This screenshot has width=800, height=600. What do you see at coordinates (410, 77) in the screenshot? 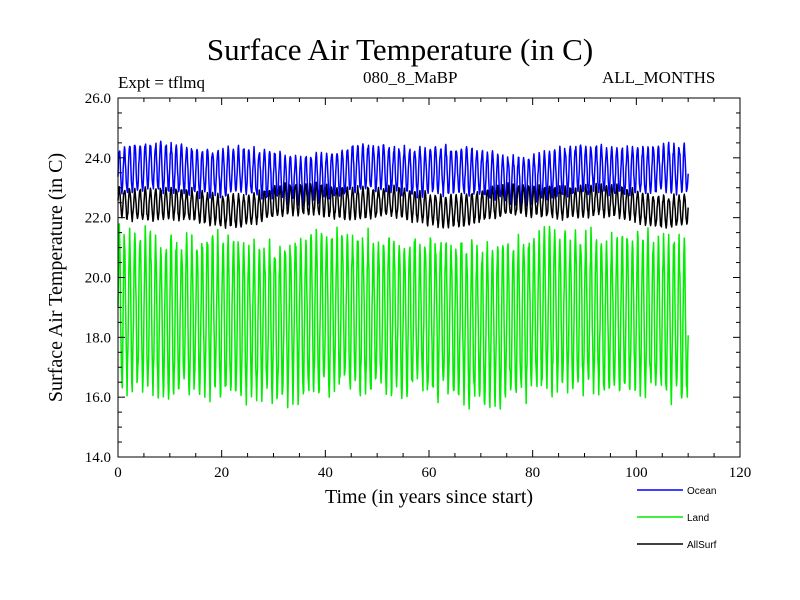
I see `chart-subtitle: 080_8_MaBP` at bounding box center [410, 77].